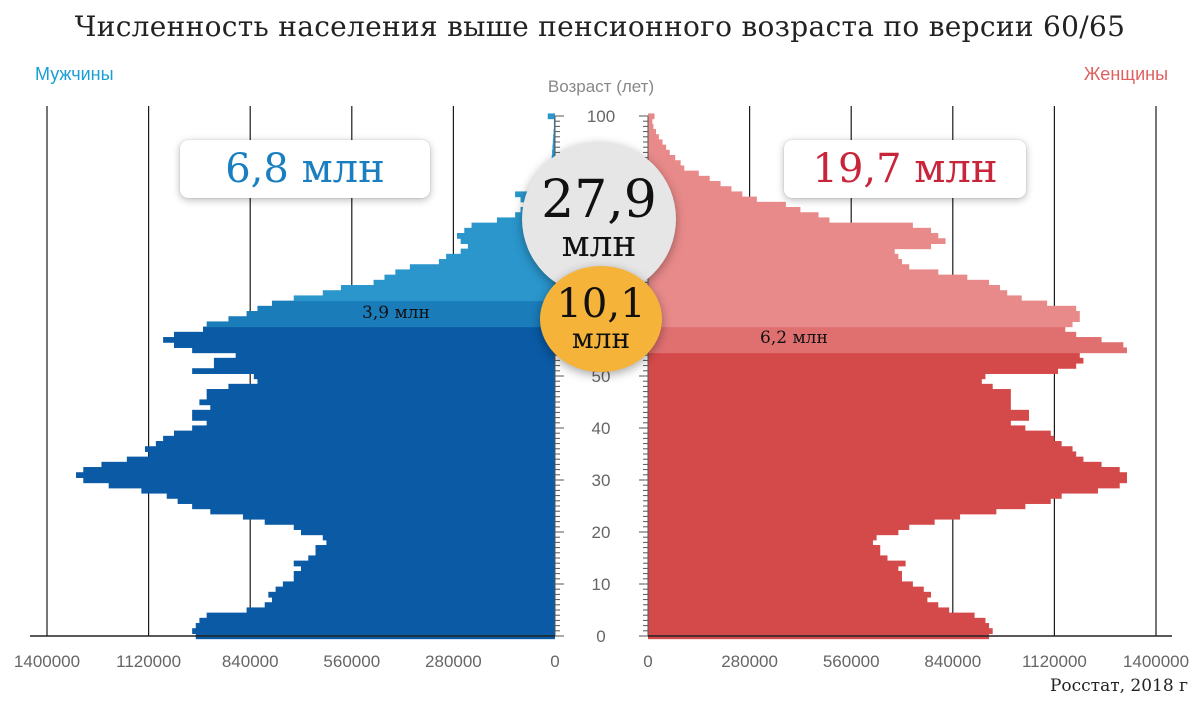 Image resolution: width=1200 pixels, height=713 pixels. What do you see at coordinates (1156, 661) in the screenshot?
I see `female-x-tick-label: 1400000` at bounding box center [1156, 661].